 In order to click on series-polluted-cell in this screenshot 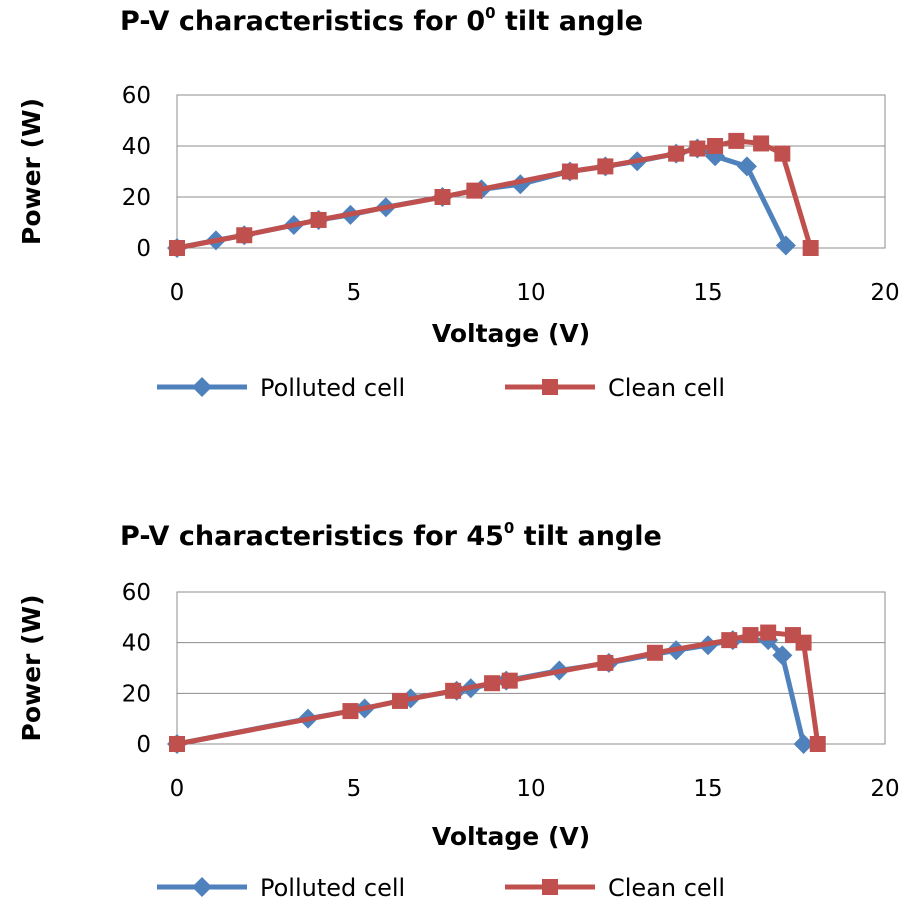, I will do `click(490, 692)`.